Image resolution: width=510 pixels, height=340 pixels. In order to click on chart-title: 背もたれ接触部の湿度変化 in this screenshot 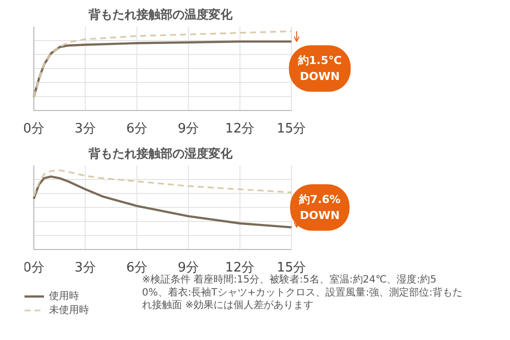, I will do `click(161, 153)`.